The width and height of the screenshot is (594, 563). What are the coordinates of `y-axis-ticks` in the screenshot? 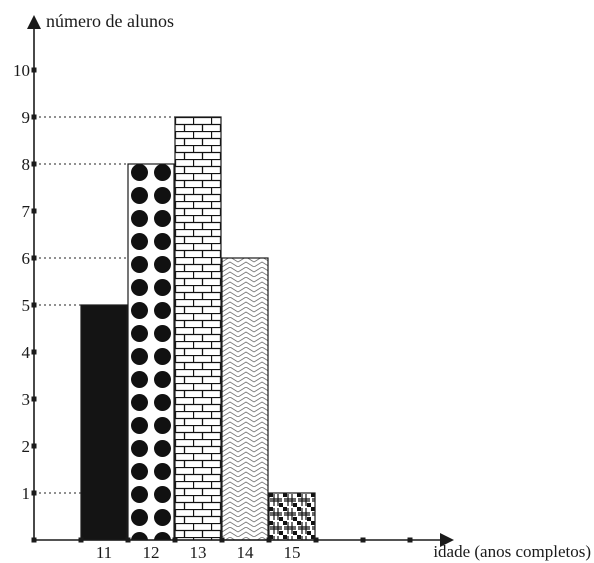 It's located at (34, 281).